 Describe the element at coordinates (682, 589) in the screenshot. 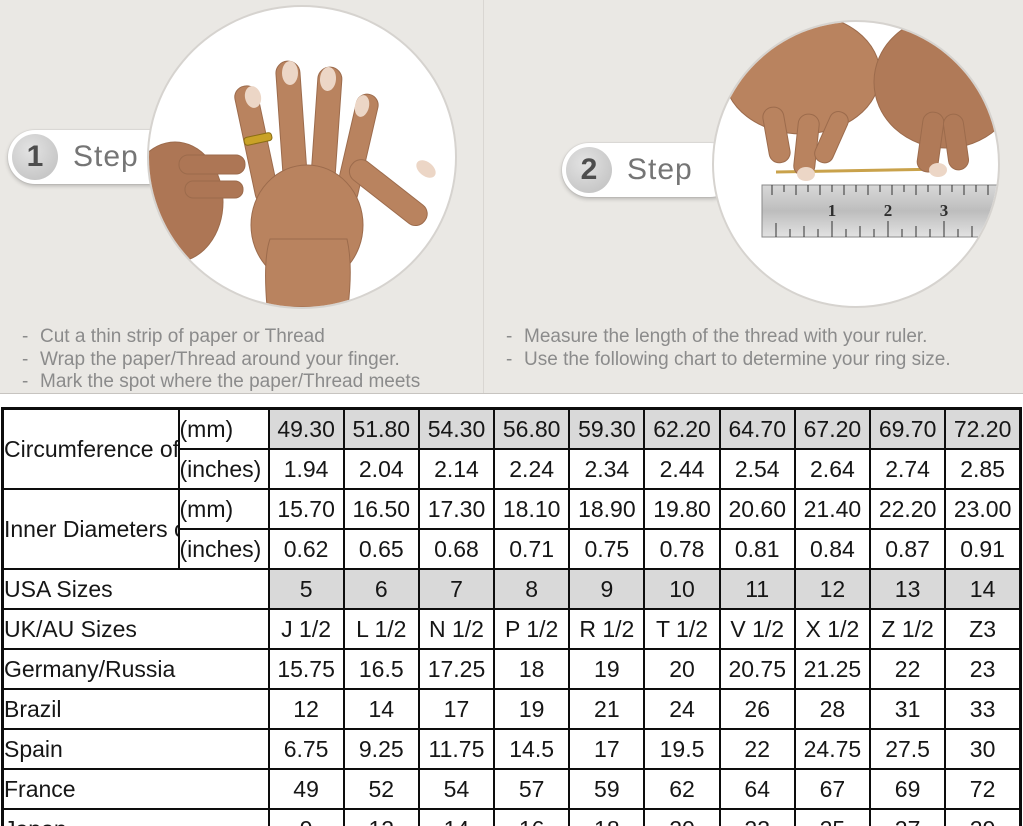

I see `table-cell: 10` at that location.